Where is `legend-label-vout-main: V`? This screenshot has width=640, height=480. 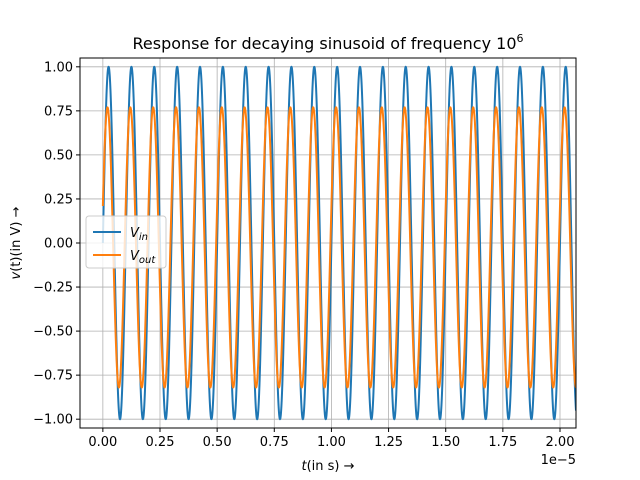
legend-label-vout-main: V is located at coordinates (135, 256).